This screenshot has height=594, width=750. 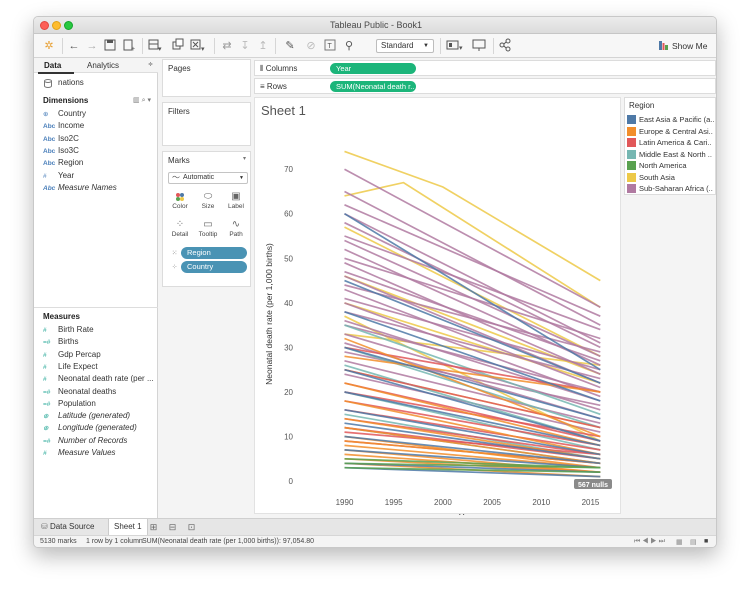 I want to click on sort-descending-icon: ↥, so click(x=263, y=46).